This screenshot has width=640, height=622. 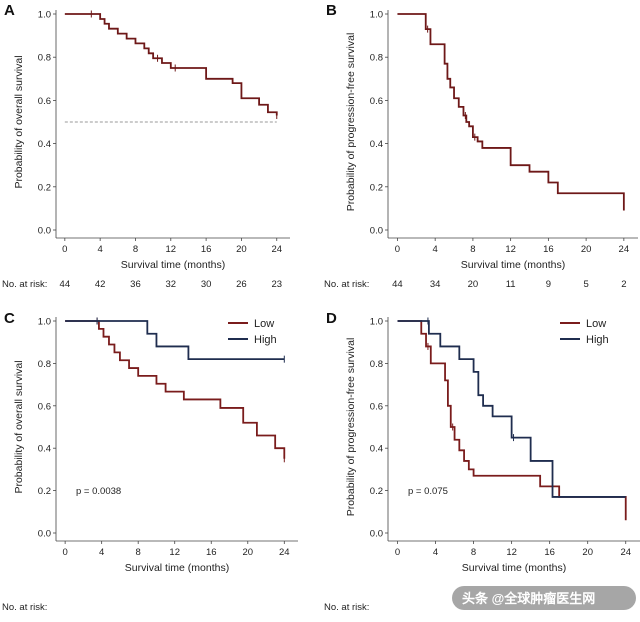 What do you see at coordinates (511, 284) in the screenshot?
I see `risk-value: 11` at bounding box center [511, 284].